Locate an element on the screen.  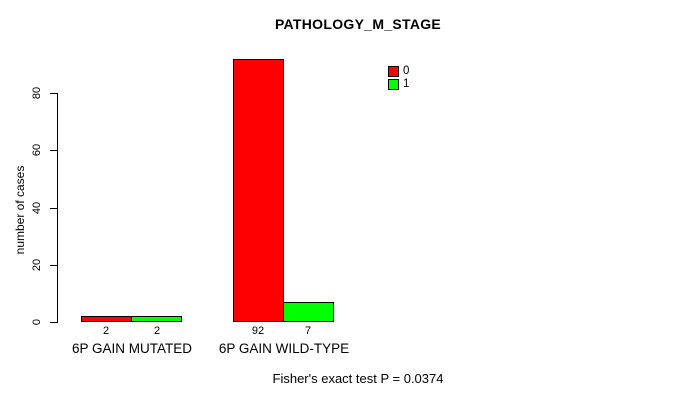
y-tick-label: 80 is located at coordinates (37, 93).